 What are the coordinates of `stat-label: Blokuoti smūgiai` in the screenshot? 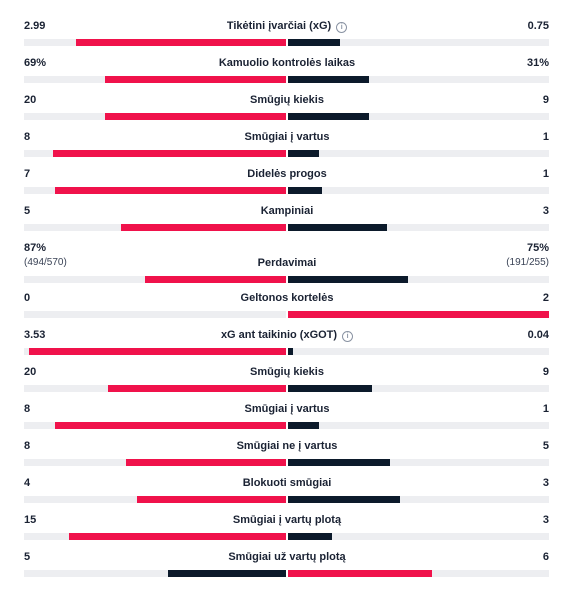 It's located at (287, 483).